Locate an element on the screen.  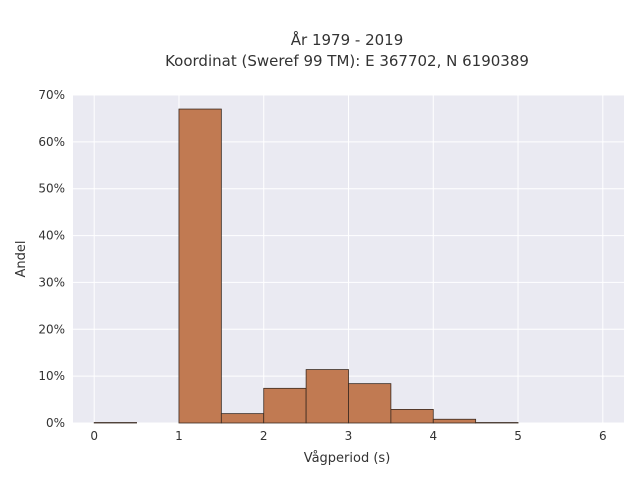
x-tick-label: 3 is located at coordinates (349, 436).